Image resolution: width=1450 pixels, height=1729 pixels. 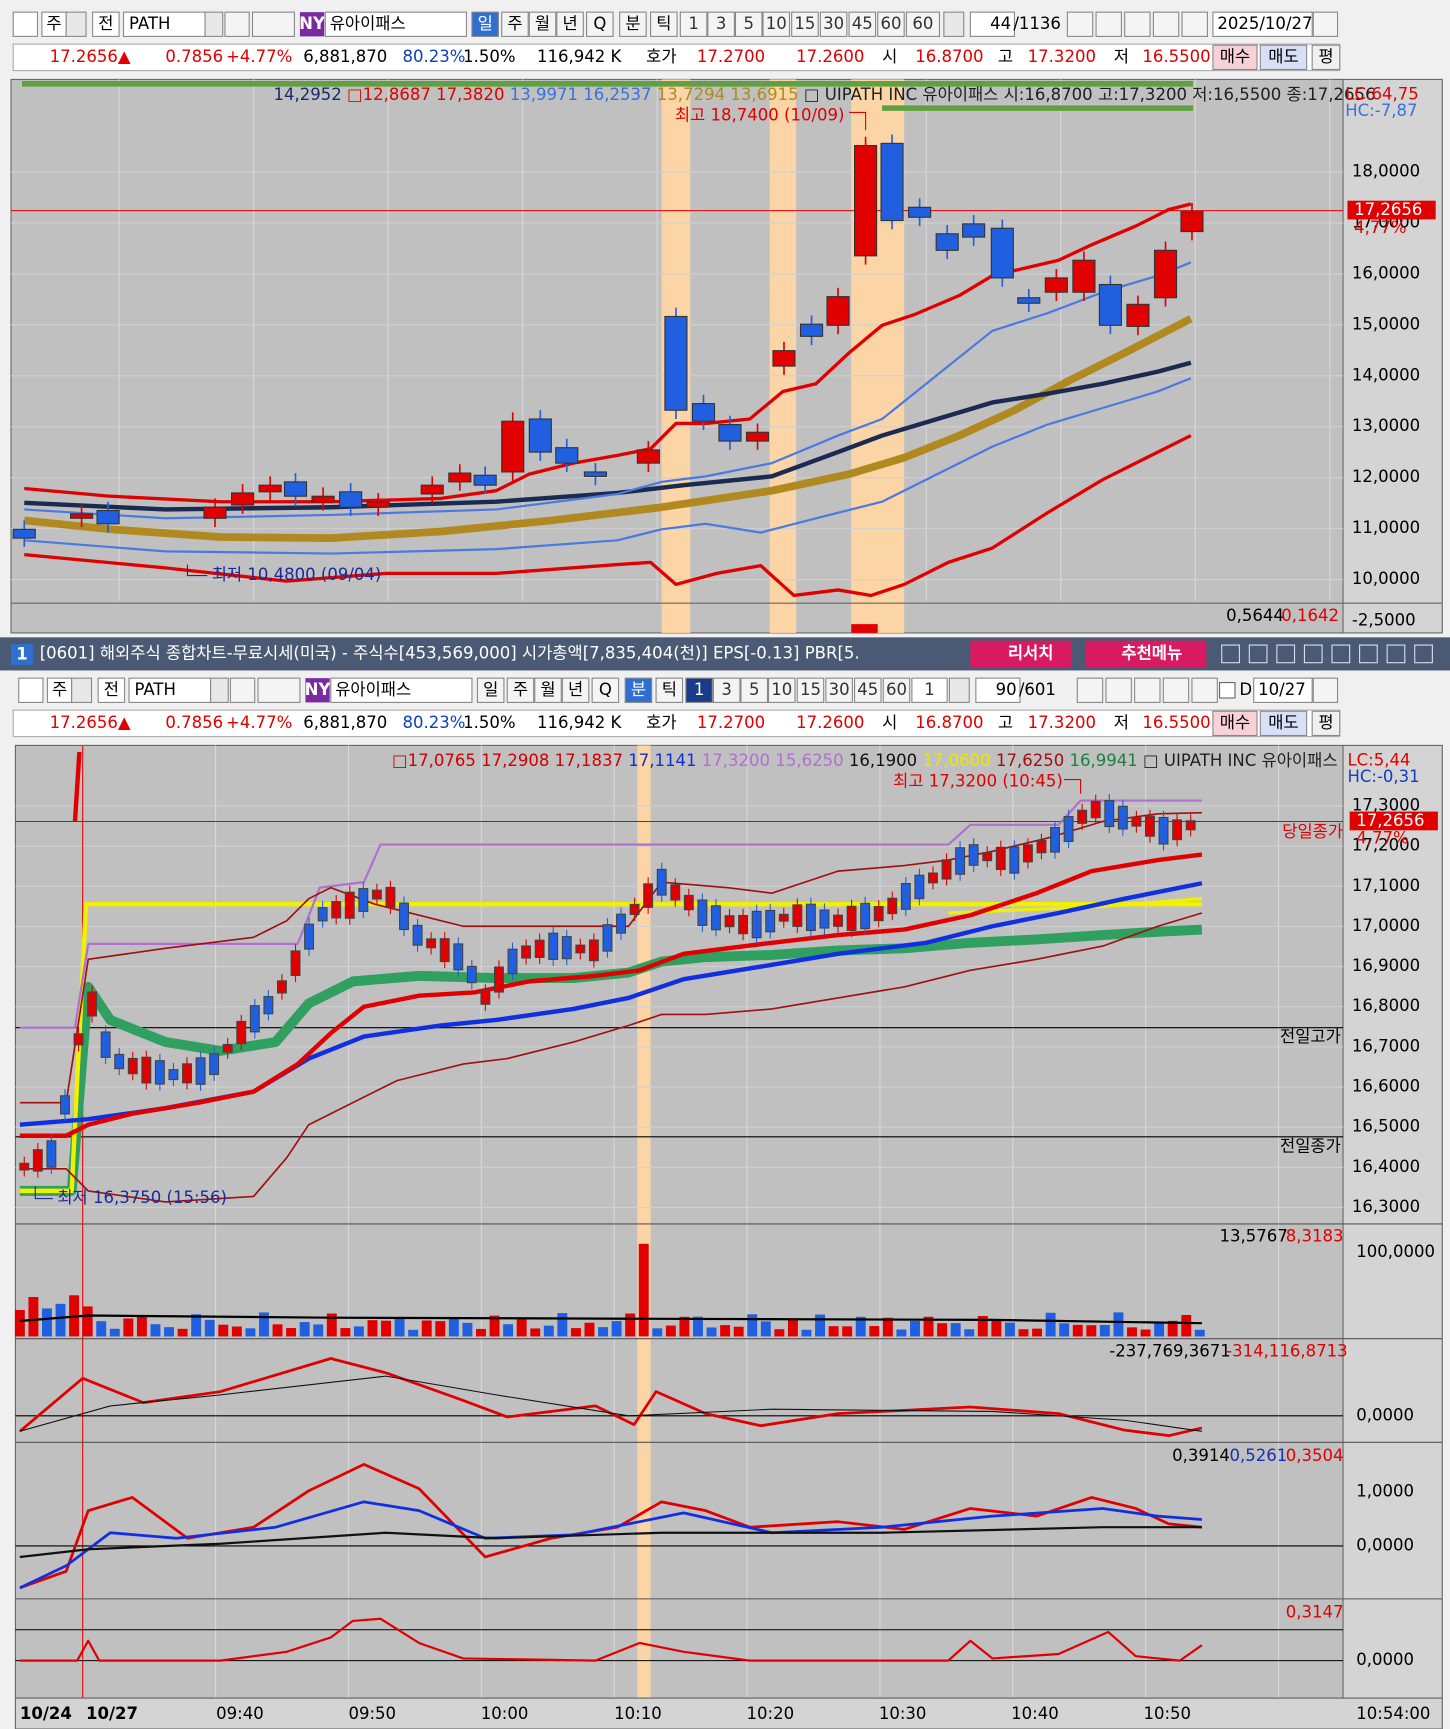 I want to click on price-axis-label: 16,8000, so click(x=1386, y=1005).